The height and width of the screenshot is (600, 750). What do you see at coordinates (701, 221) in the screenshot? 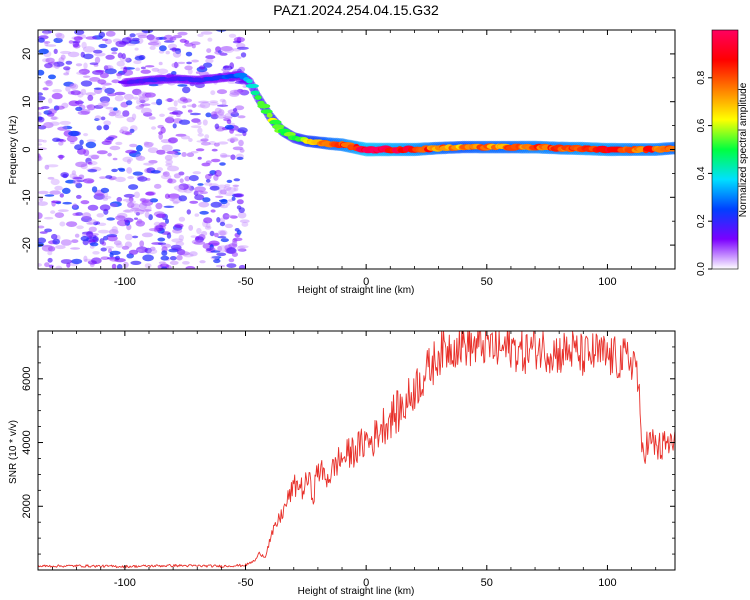
I see `colorbar-tick-label: 0.2` at bounding box center [701, 221].